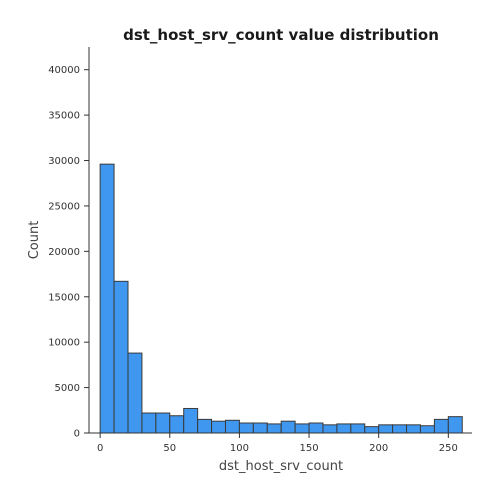  What do you see at coordinates (64, 343) in the screenshot?
I see `y-tick-label: 10000` at bounding box center [64, 343].